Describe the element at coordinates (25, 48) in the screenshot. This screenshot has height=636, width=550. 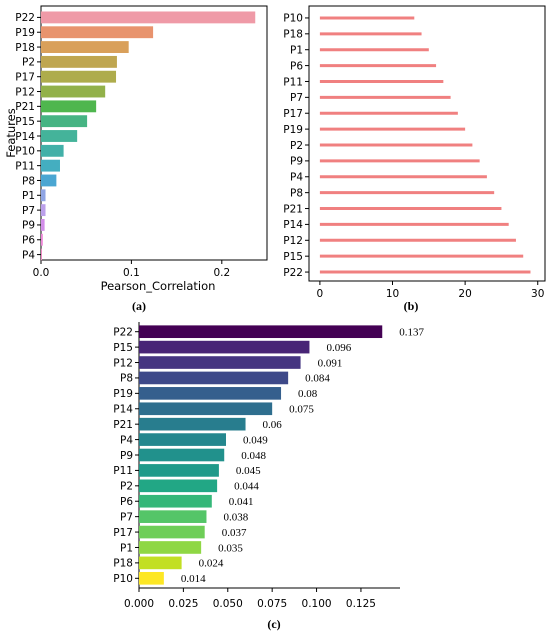
I see `panel-a-y-tick-label: P18` at that location.